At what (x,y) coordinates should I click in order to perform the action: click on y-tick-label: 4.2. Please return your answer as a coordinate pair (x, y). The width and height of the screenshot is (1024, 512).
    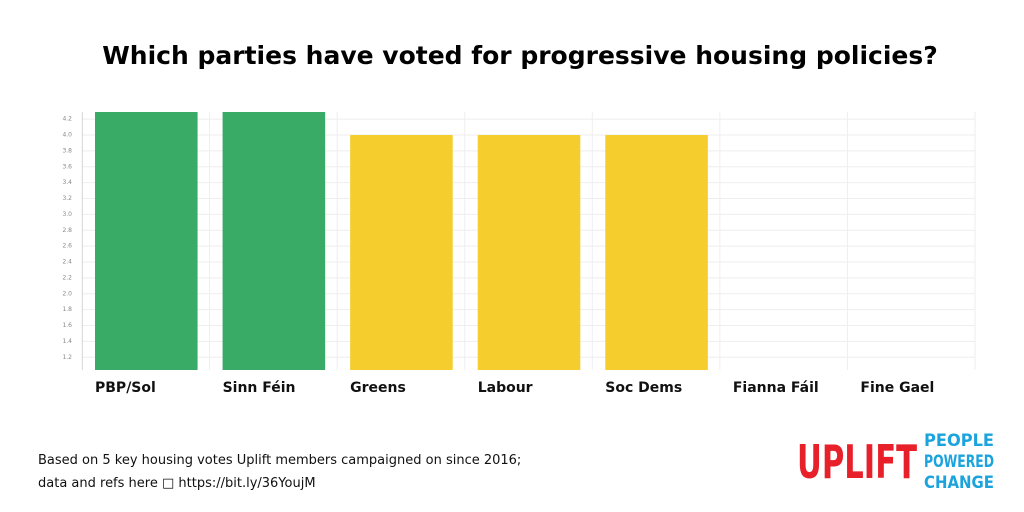
    Looking at the image, I should click on (67, 119).